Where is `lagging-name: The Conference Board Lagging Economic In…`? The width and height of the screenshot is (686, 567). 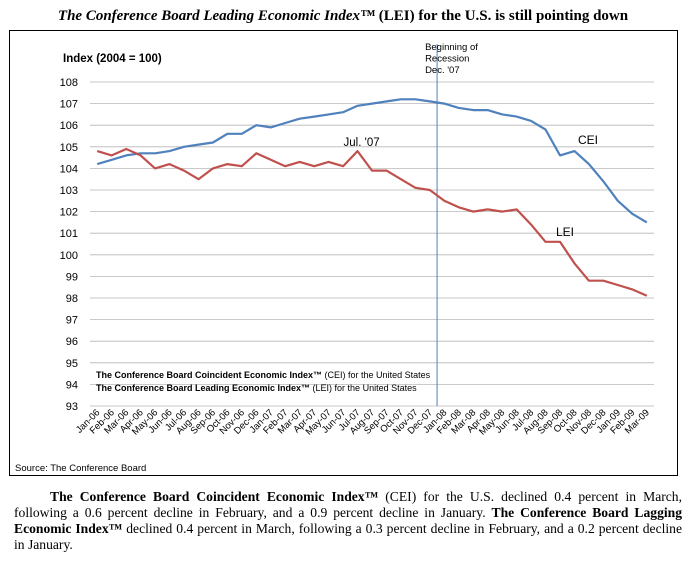 lagging-name: The Conference Board Lagging Economic In… is located at coordinates (348, 520).